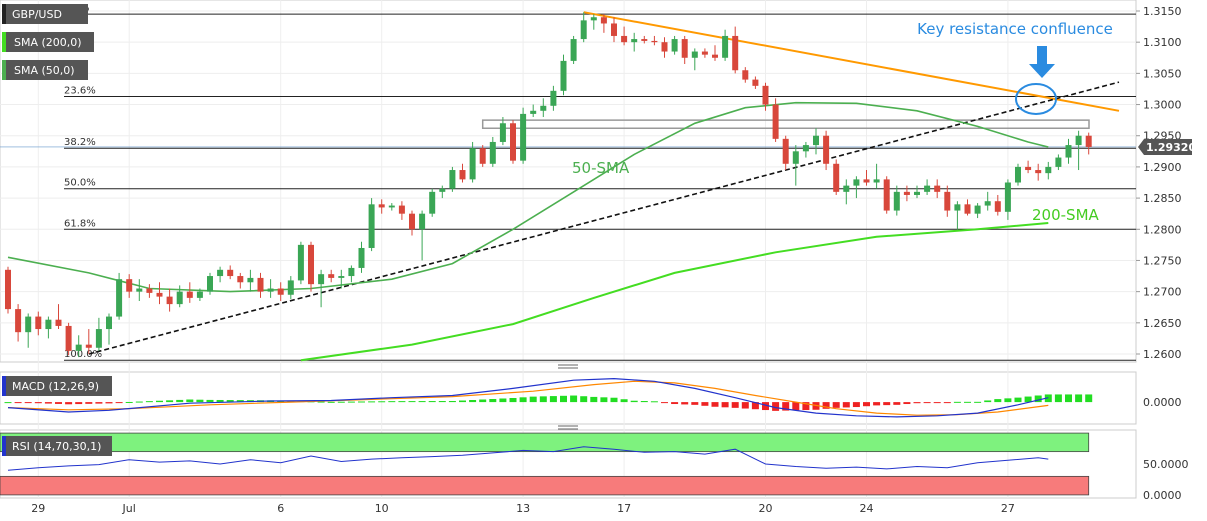  What do you see at coordinates (523, 508) in the screenshot?
I see `x-tick-label: 13` at bounding box center [523, 508].